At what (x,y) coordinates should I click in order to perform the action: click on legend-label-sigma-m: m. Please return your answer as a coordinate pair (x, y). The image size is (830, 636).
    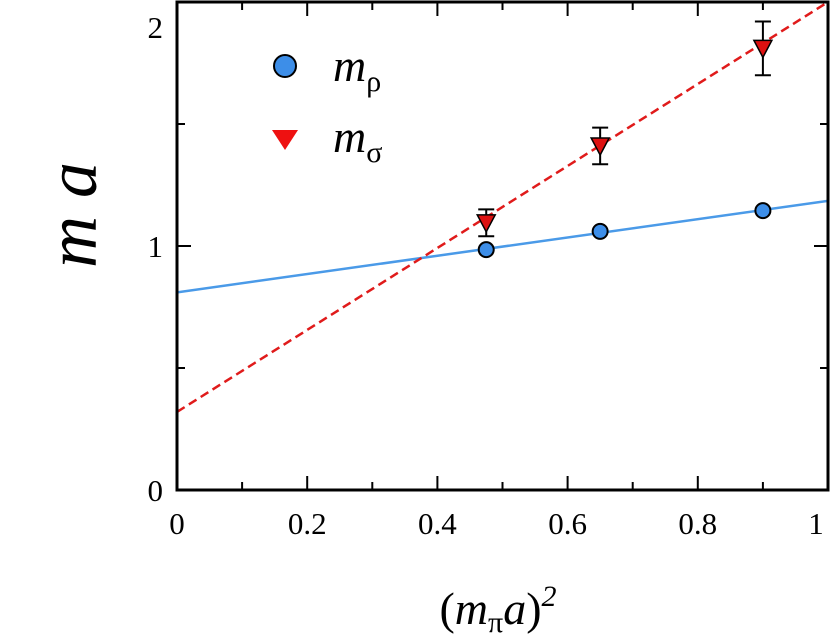
    Looking at the image, I should click on (349, 136).